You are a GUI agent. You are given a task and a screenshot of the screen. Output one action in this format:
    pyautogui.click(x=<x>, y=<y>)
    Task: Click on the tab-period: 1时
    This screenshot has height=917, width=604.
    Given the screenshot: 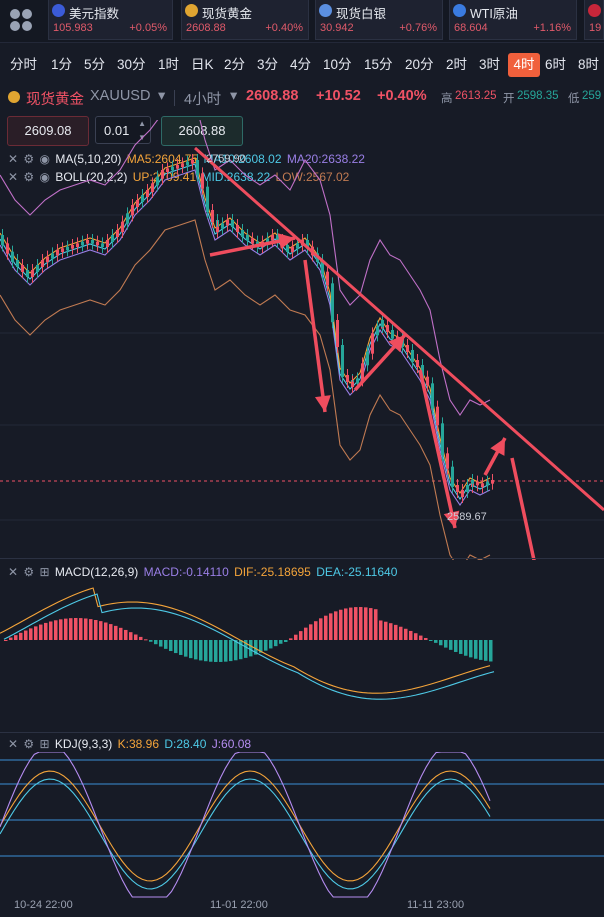 What is the action you would take?
    pyautogui.click(x=169, y=64)
    